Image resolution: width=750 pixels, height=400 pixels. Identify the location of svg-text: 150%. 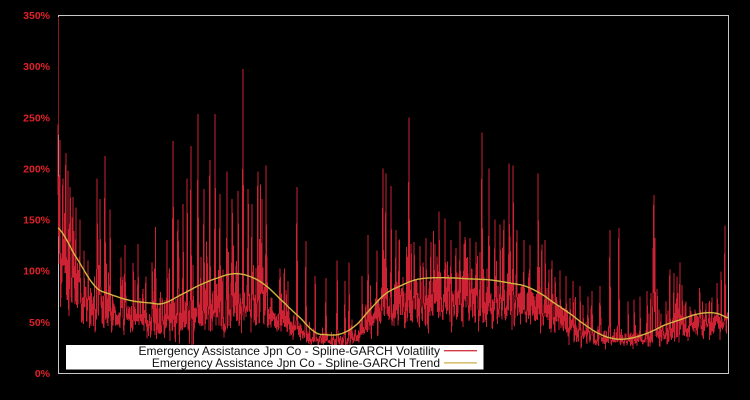
(37, 221).